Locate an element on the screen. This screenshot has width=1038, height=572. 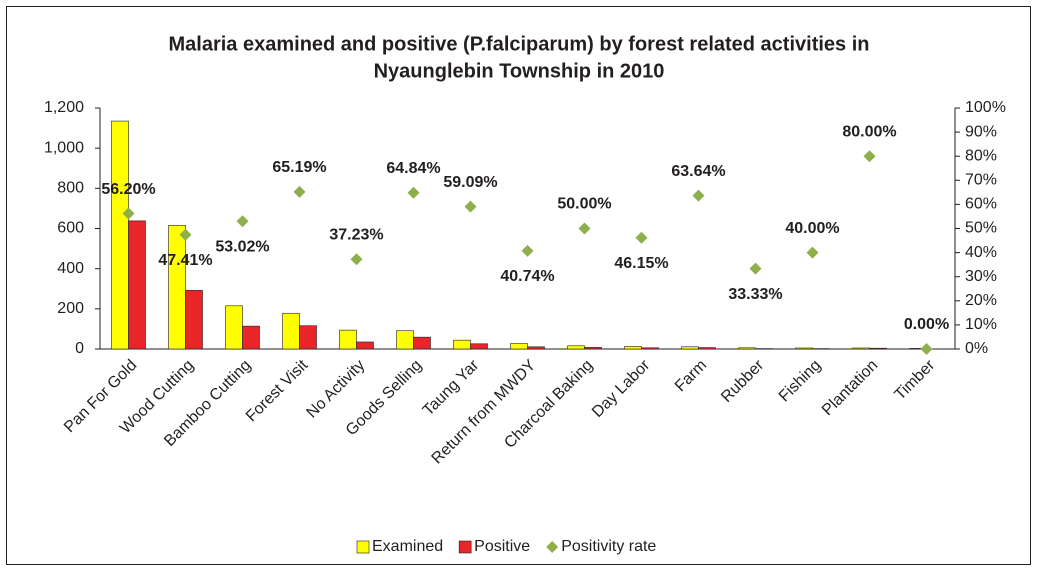
data-label: 50.00% is located at coordinates (584, 204).